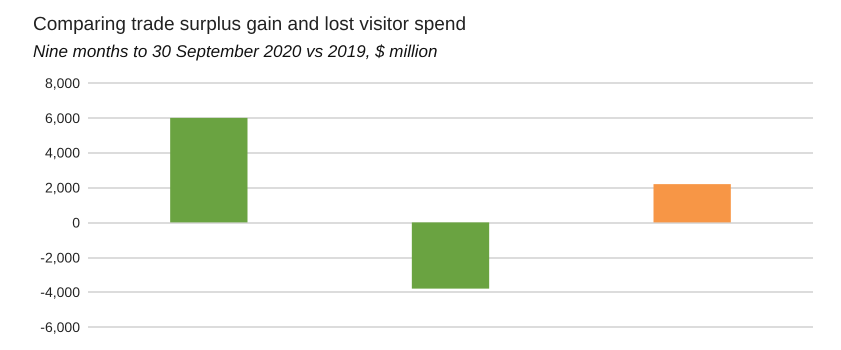 Image resolution: width=841 pixels, height=350 pixels. Describe the element at coordinates (60, 292) in the screenshot. I see `y-tick-label: -4,000` at that location.